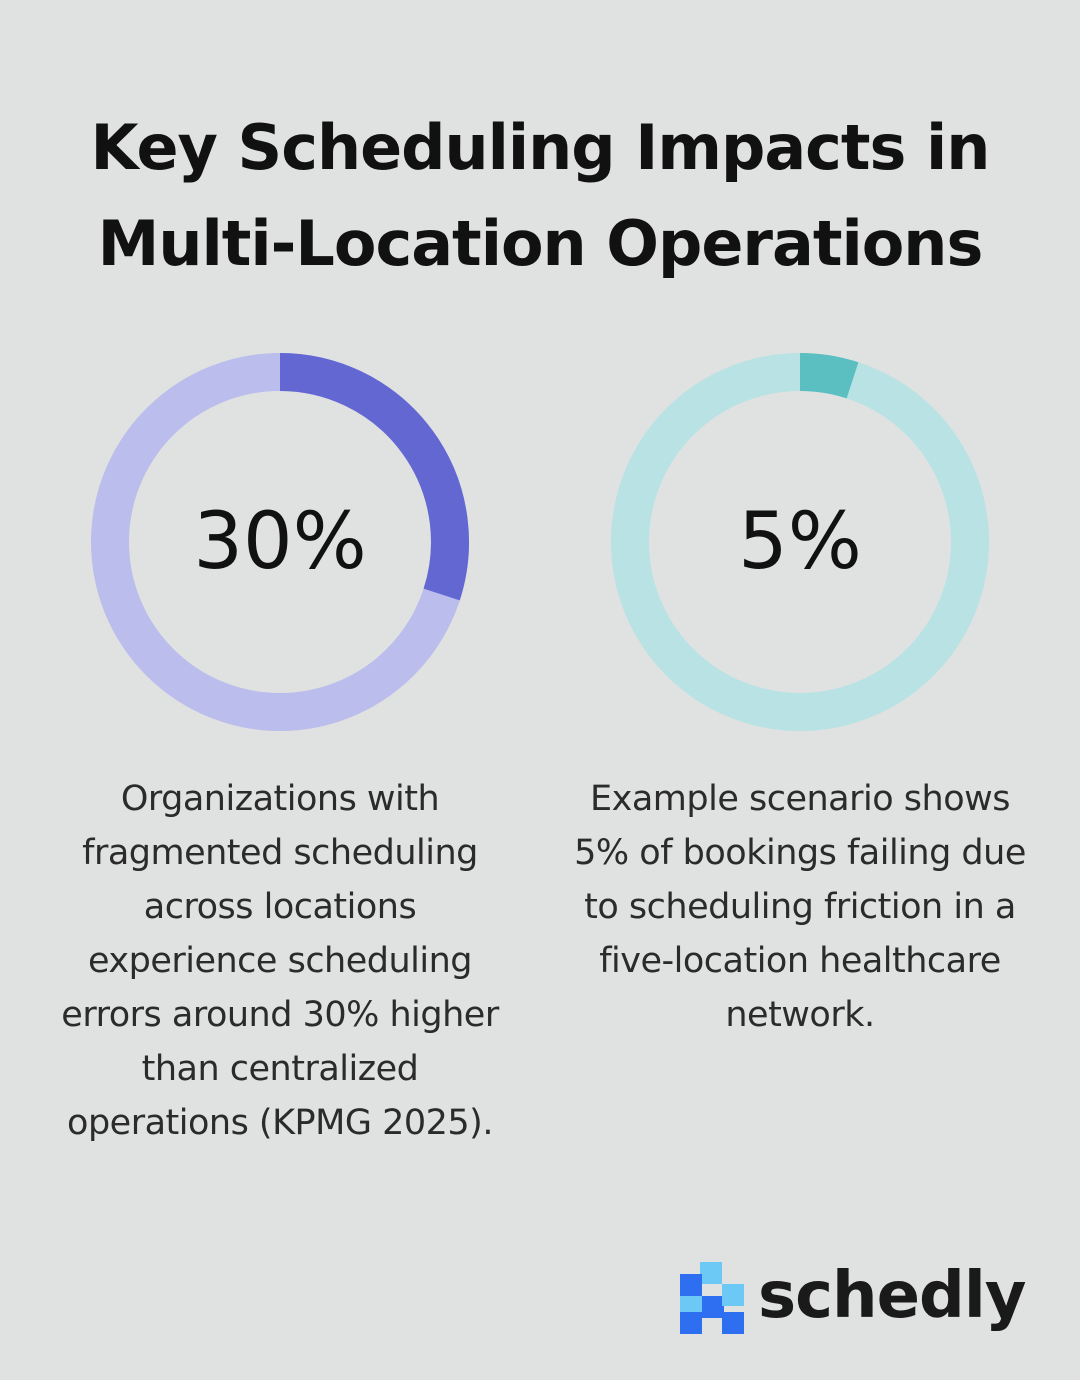 The width and height of the screenshot is (1080, 1380). I want to click on description-line: Example scenario shows, so click(800, 799).